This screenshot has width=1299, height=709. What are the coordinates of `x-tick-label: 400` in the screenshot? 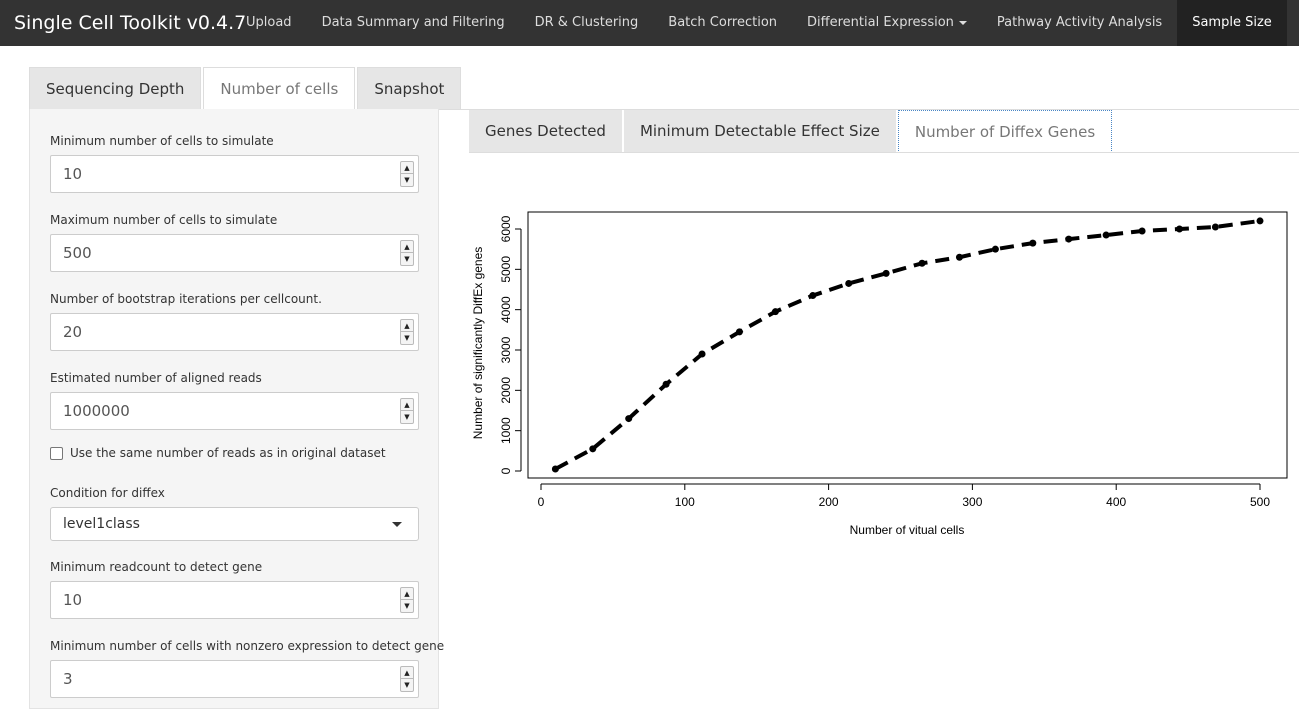 It's located at (1116, 502).